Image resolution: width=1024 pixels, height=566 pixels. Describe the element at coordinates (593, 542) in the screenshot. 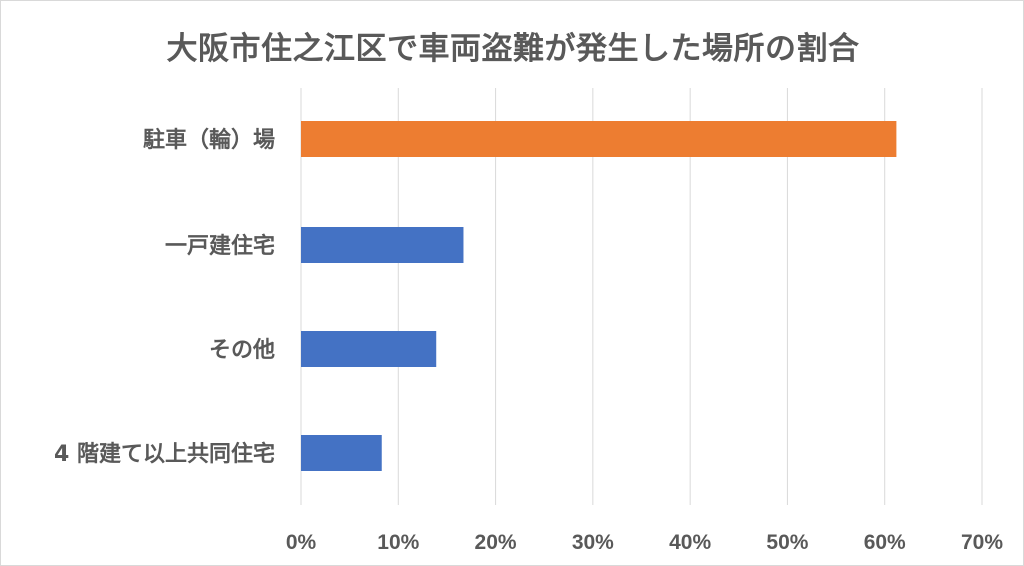

I see `x-tick-label: 30%` at that location.